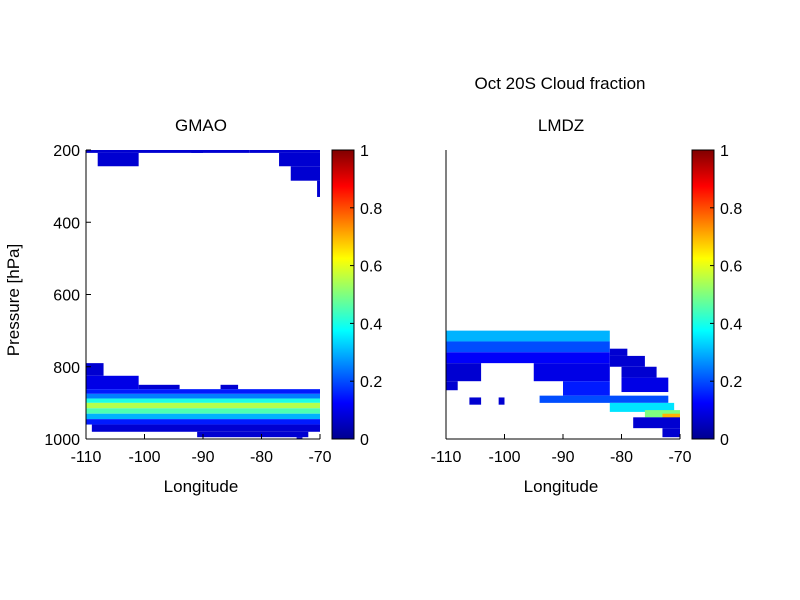  I want to click on colorbar-ticks-lmdz: 0 0.2 0.4 0.6 0.8 1, so click(726, 296).